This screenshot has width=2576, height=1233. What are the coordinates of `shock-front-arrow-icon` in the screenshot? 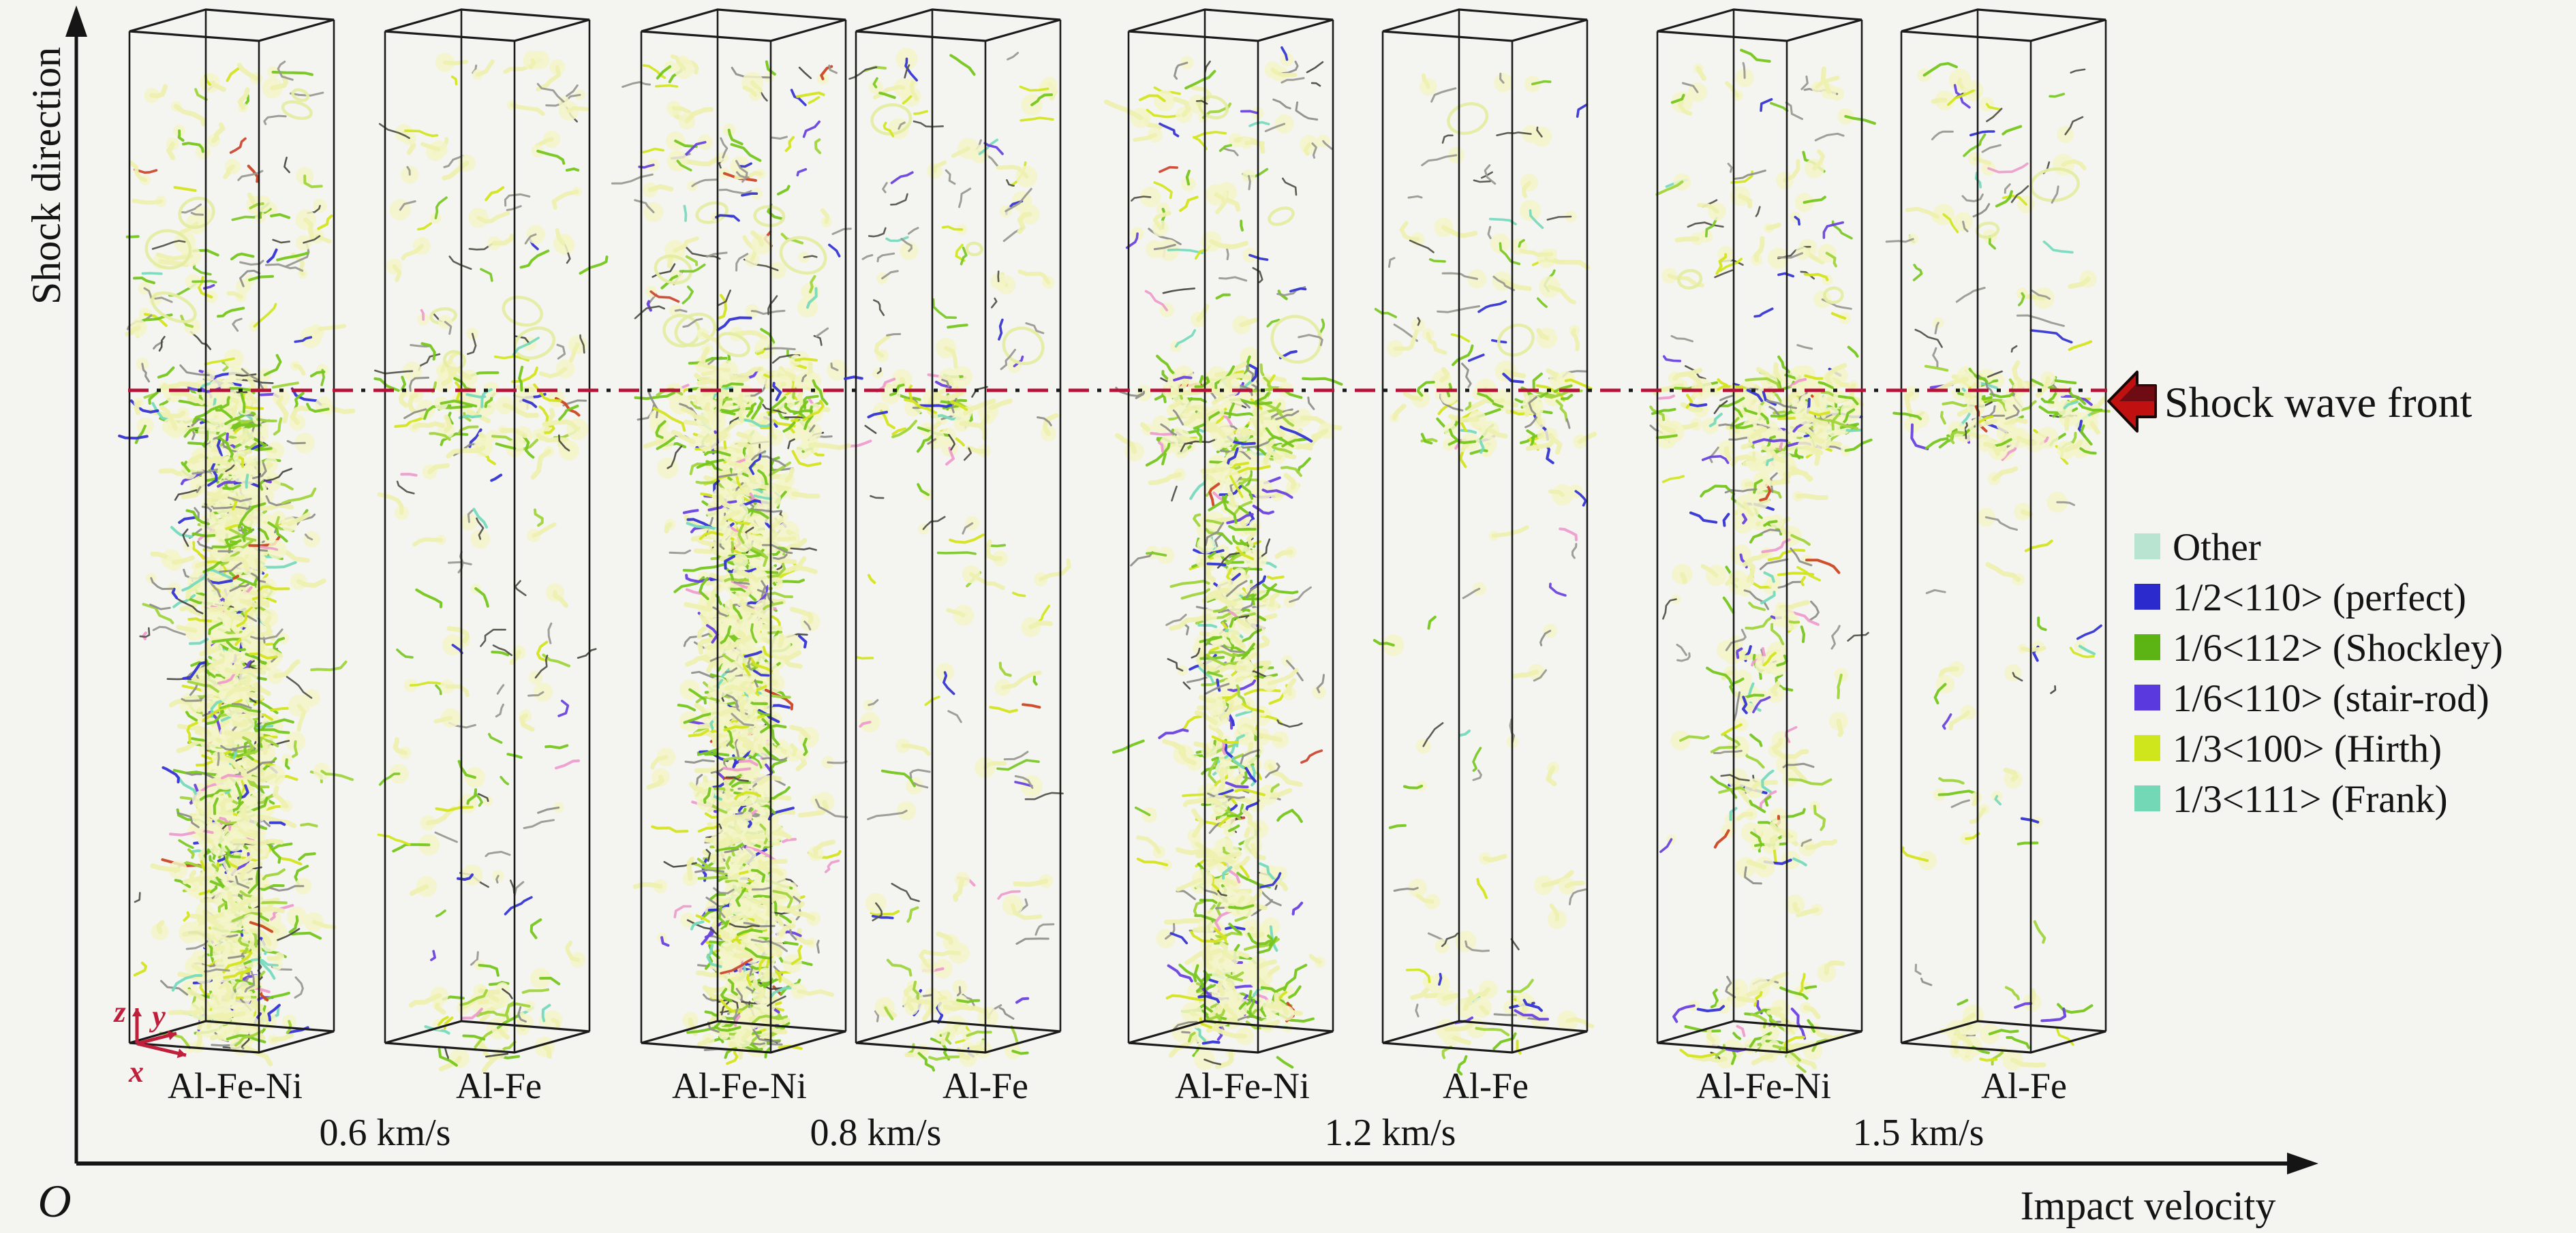 It's located at (2132, 402).